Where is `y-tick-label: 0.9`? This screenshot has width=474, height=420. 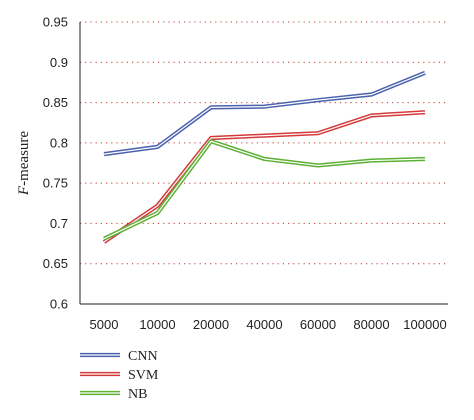
y-tick-label: 0.9 is located at coordinates (59, 62).